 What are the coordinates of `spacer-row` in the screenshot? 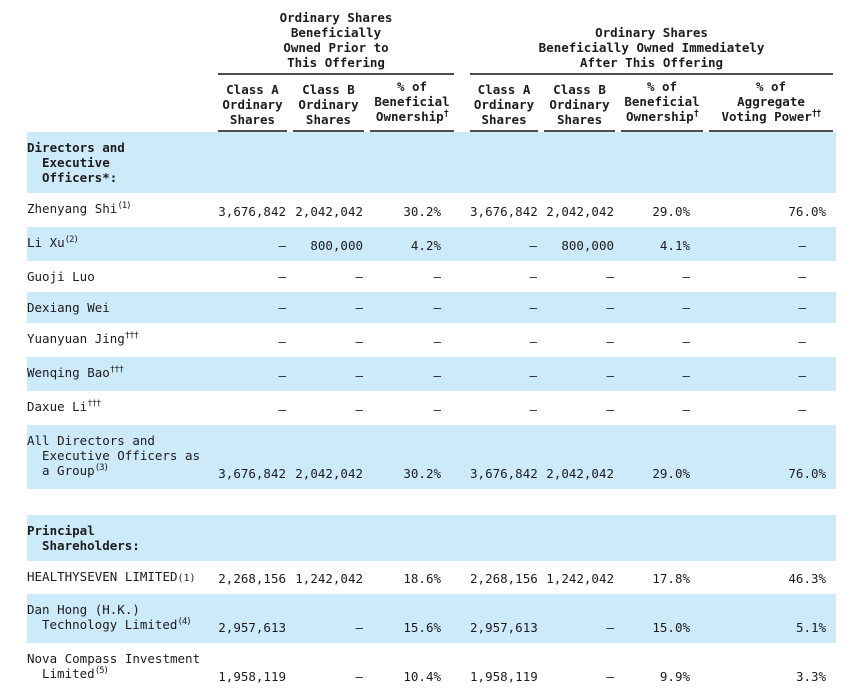 It's located at (431, 502).